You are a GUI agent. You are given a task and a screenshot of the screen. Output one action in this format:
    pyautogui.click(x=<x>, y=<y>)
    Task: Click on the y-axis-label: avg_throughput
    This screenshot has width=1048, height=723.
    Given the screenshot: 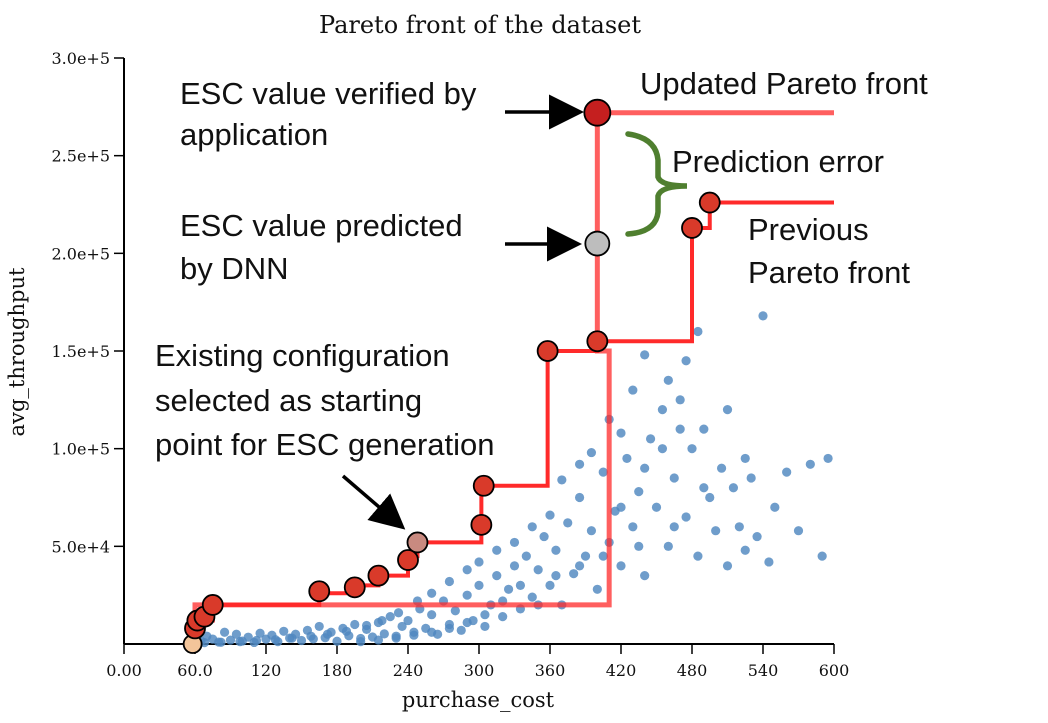 What is the action you would take?
    pyautogui.click(x=17, y=351)
    